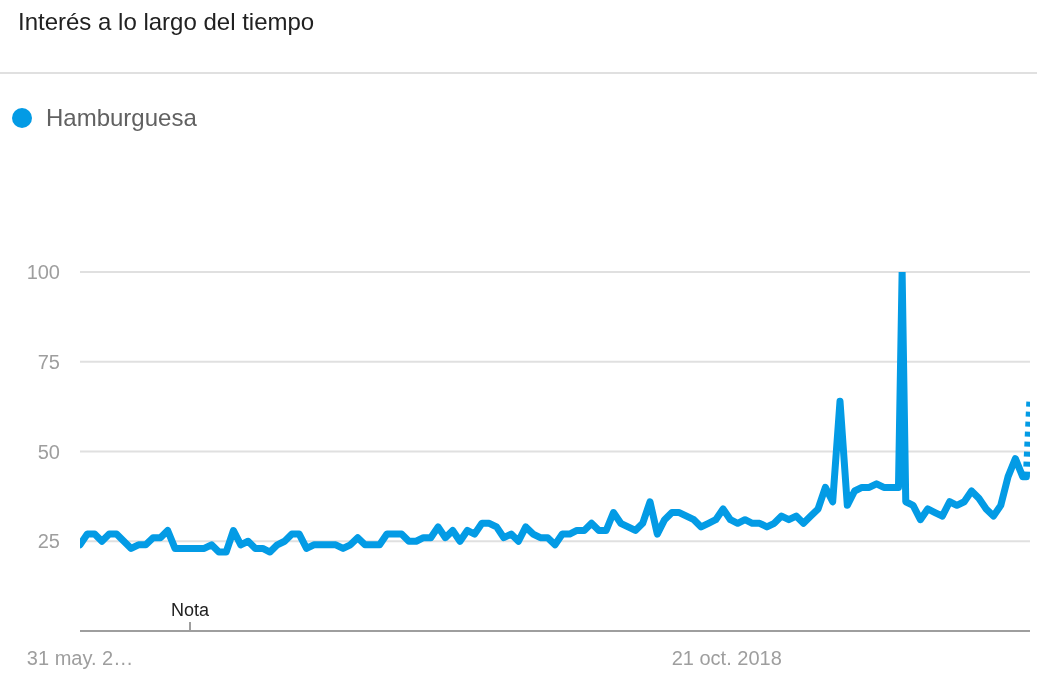 The width and height of the screenshot is (1037, 687). What do you see at coordinates (48, 541) in the screenshot?
I see `y-tick-label: 25` at bounding box center [48, 541].